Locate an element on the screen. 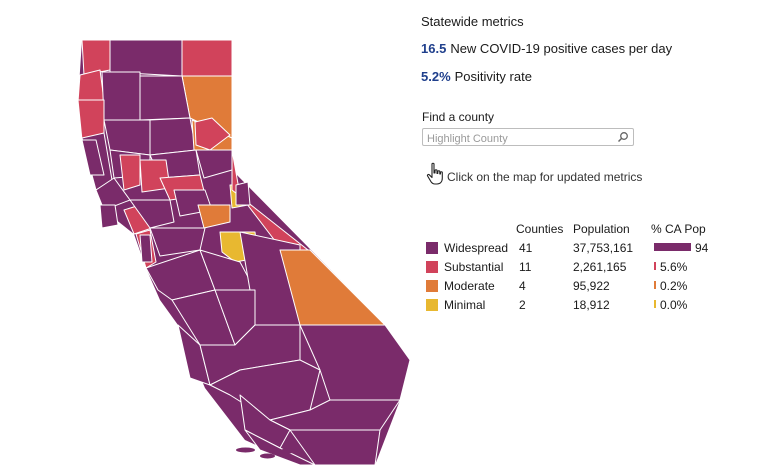  positivity-rate-metric: 5.2% Positivity rate is located at coordinates (476, 76).